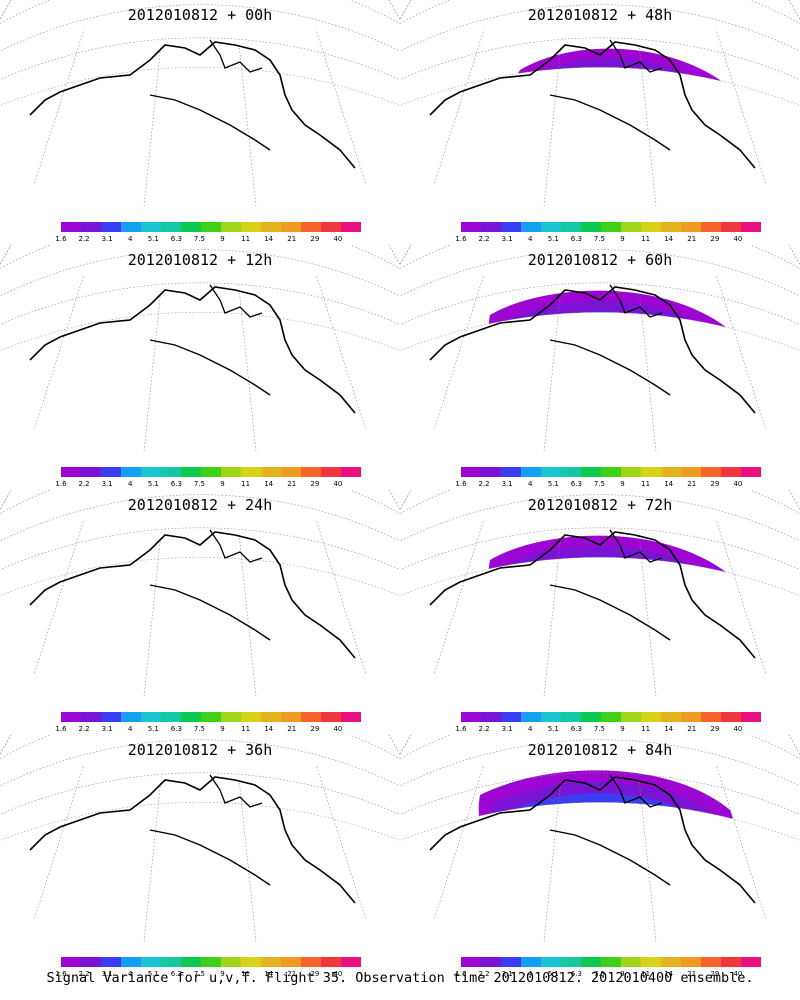 Image resolution: width=800 pixels, height=1000 pixels. I want to click on colorbar-tick-label: 29, so click(315, 729).